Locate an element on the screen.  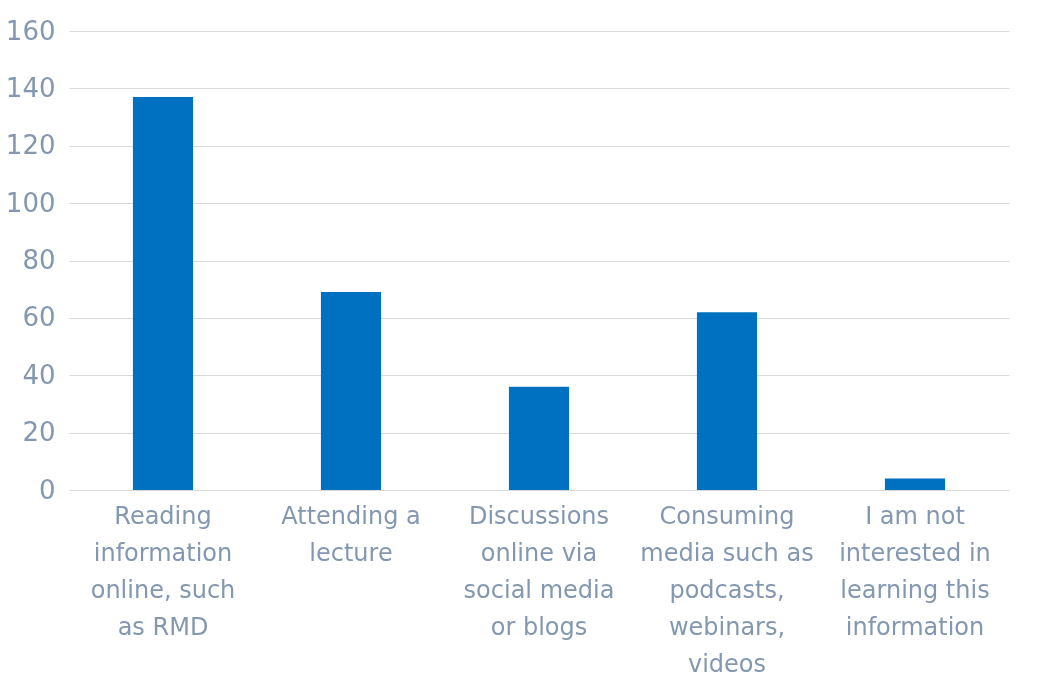
y-tick-label: 100 is located at coordinates (30, 202).